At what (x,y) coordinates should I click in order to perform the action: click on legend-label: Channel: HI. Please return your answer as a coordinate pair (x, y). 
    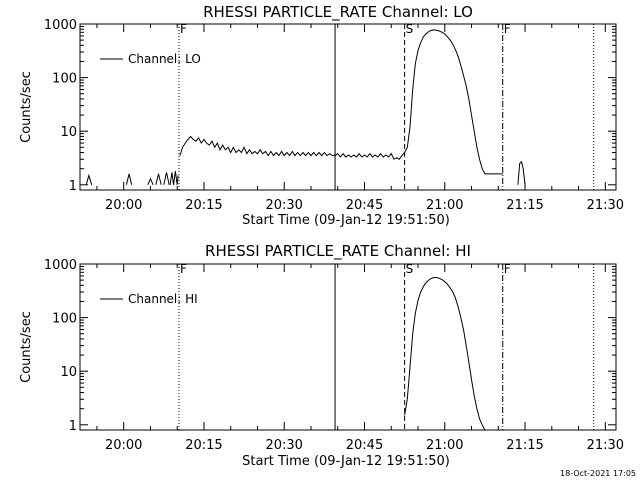
    Looking at the image, I should click on (163, 299).